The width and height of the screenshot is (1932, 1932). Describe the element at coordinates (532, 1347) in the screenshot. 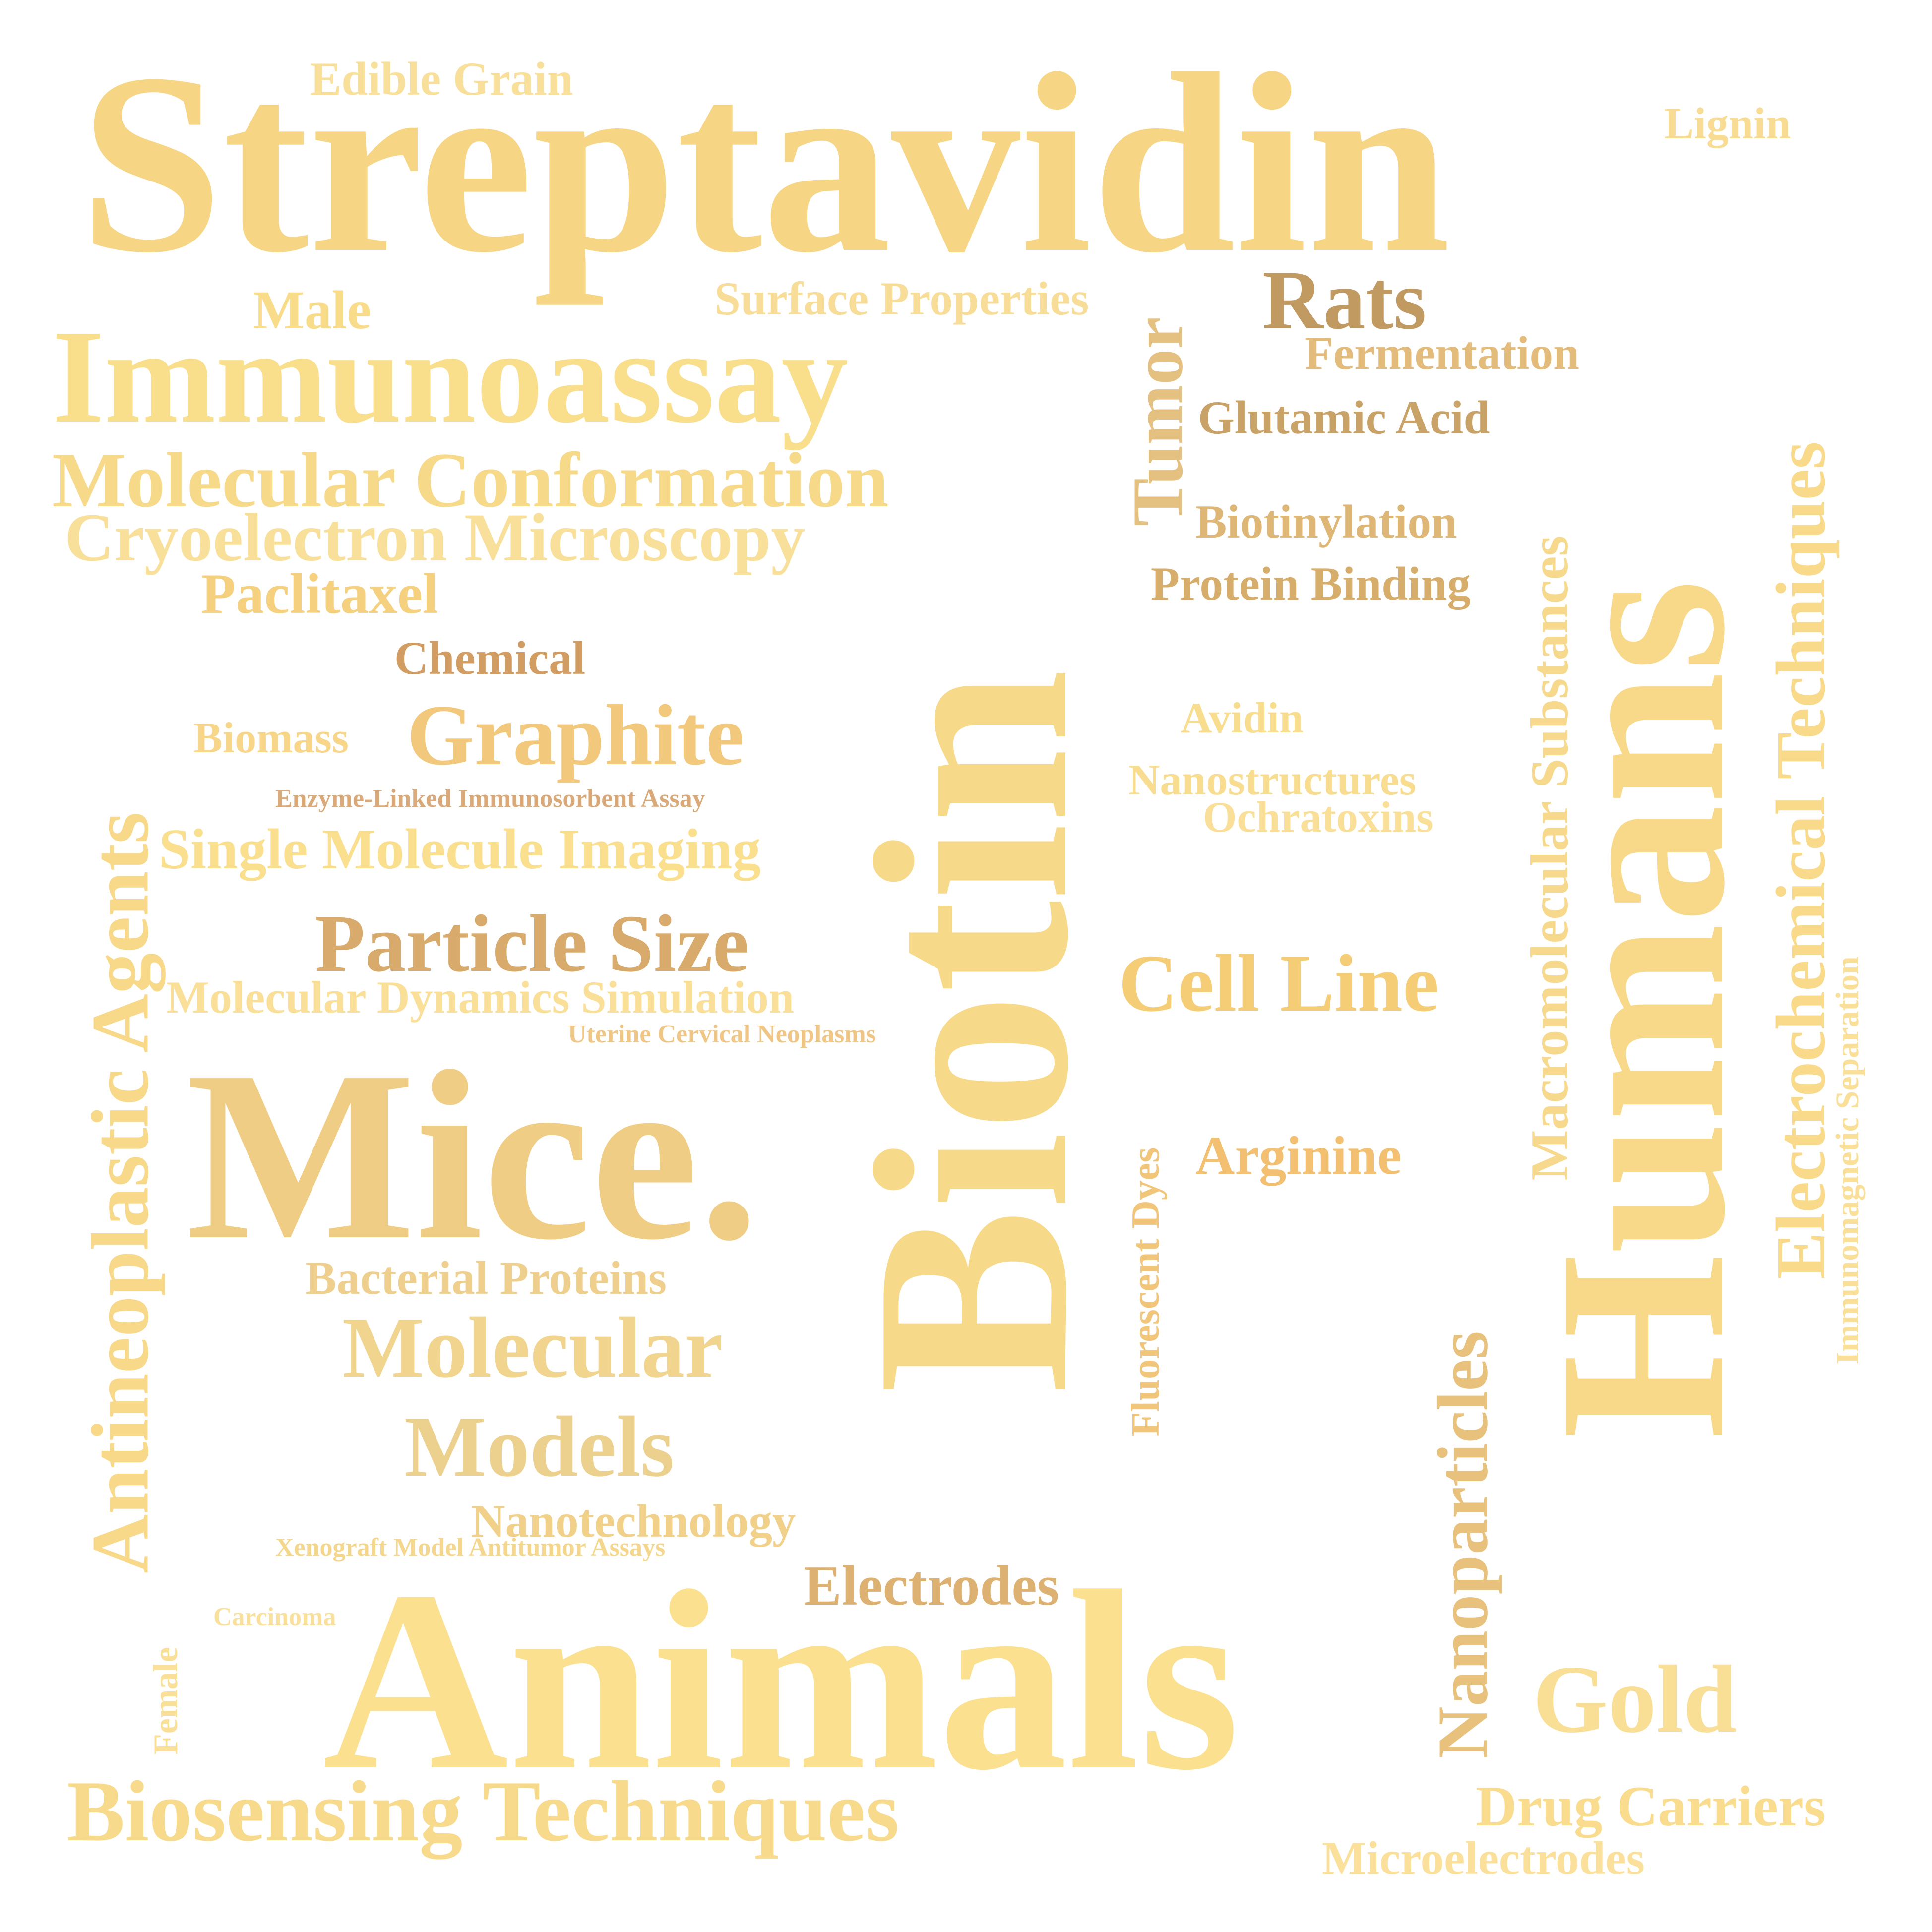

I see `word-molecular: Molecular` at that location.